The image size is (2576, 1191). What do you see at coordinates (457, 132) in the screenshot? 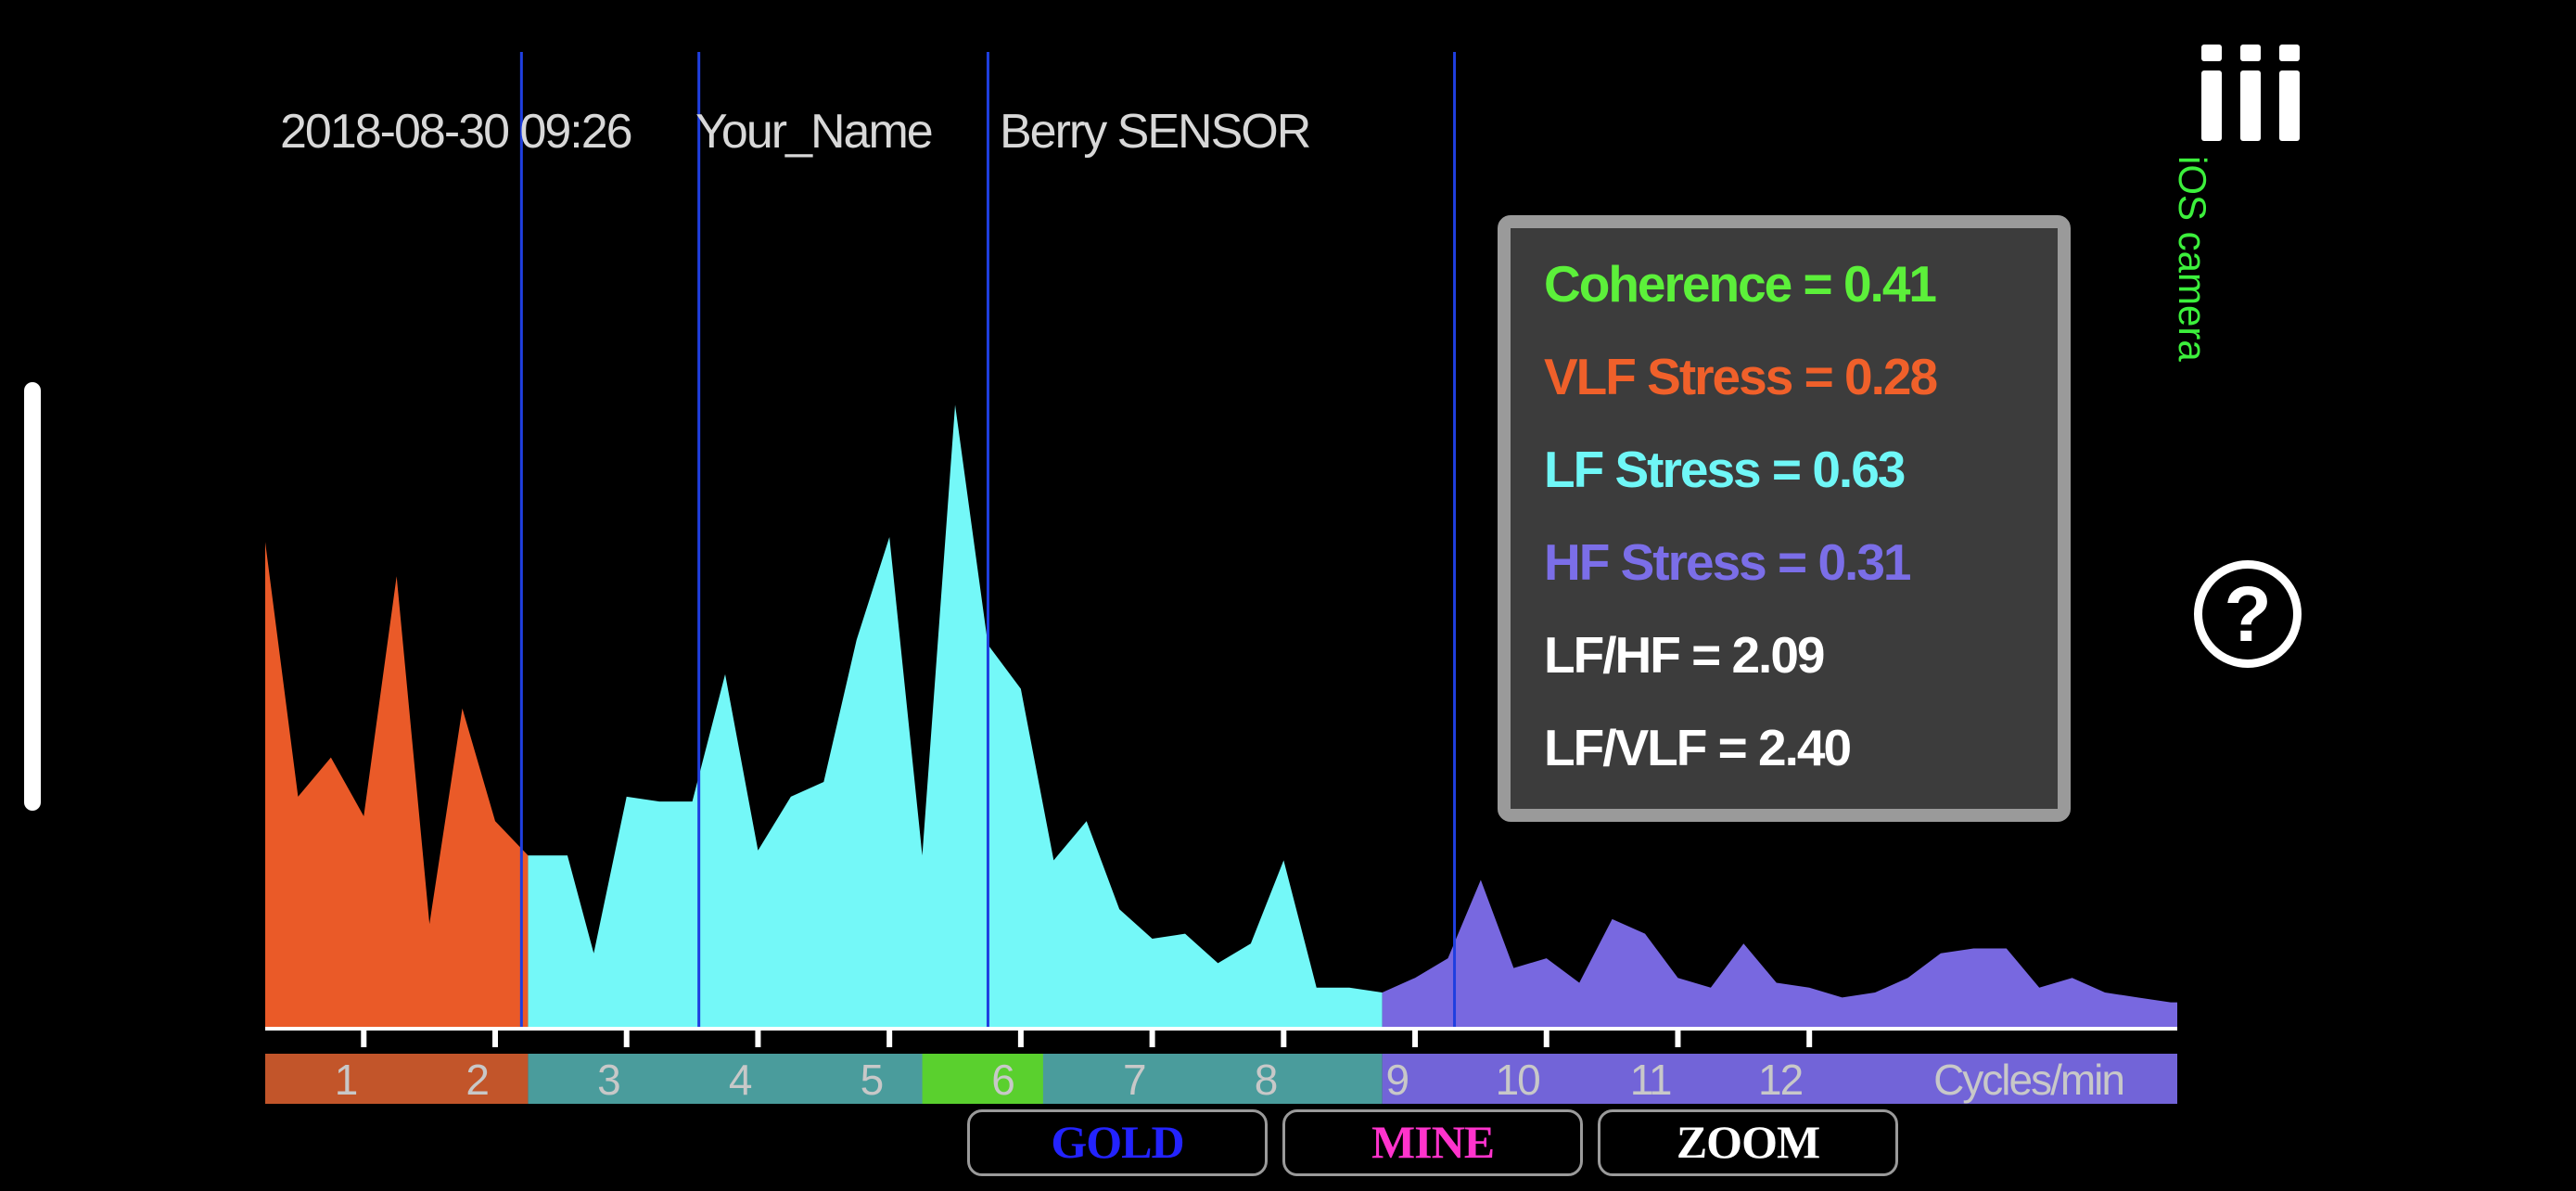
I see `session-datetime: 2018-08-30 09:26` at bounding box center [457, 132].